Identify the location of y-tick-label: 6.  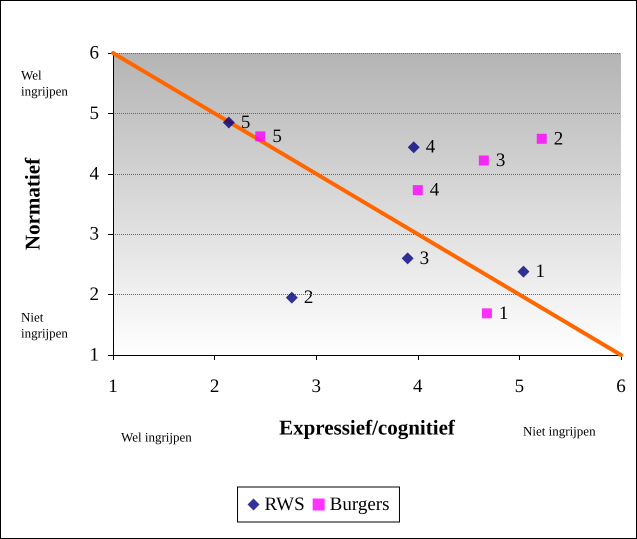
(94, 53).